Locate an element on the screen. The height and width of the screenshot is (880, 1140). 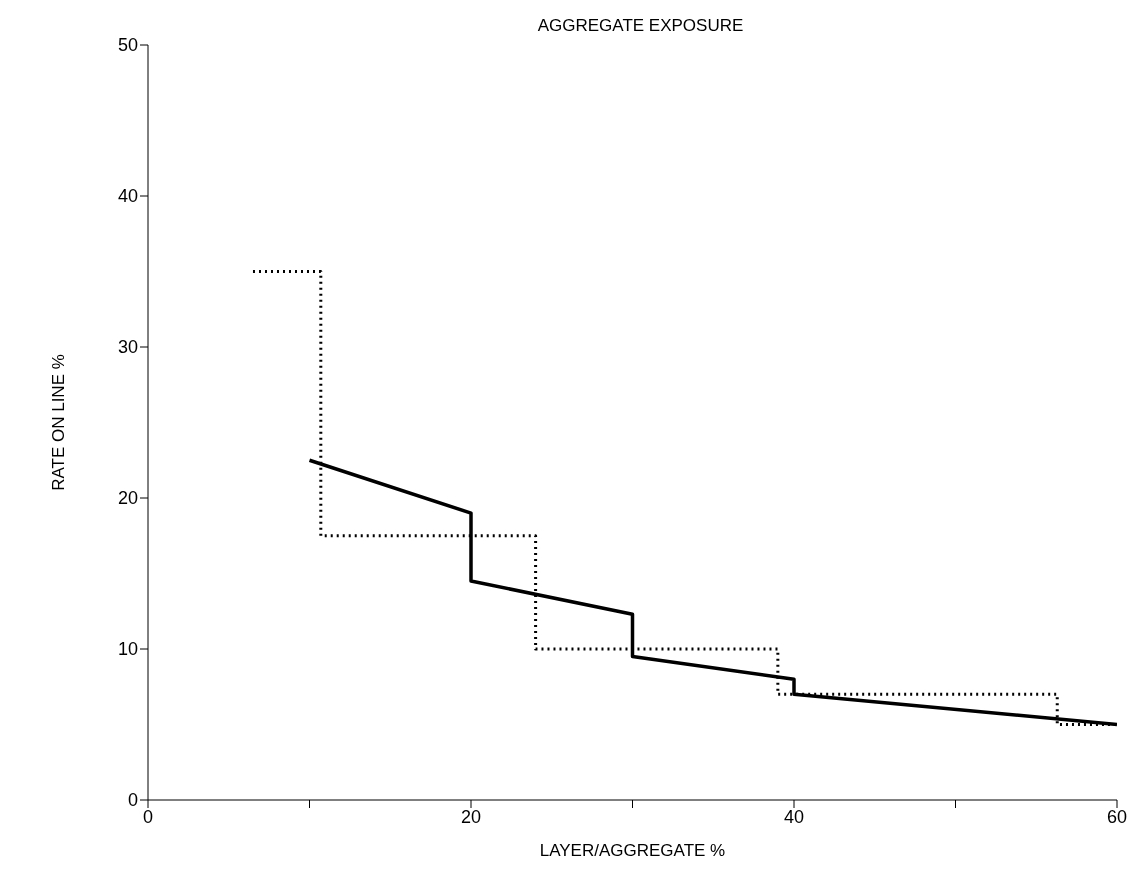
y-tick-label: 20 is located at coordinates (127, 498).